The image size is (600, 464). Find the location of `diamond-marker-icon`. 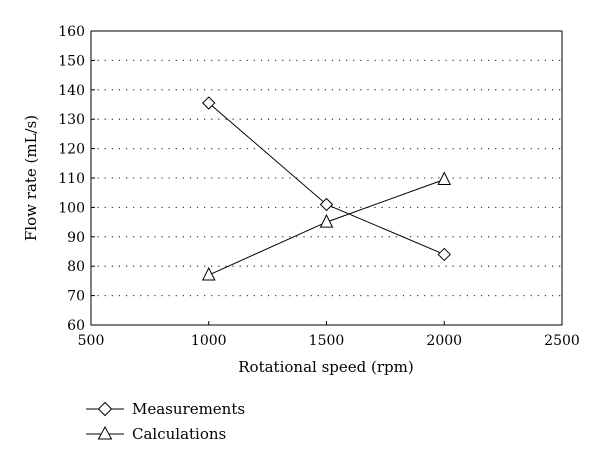

diamond-marker-icon is located at coordinates (105, 409).